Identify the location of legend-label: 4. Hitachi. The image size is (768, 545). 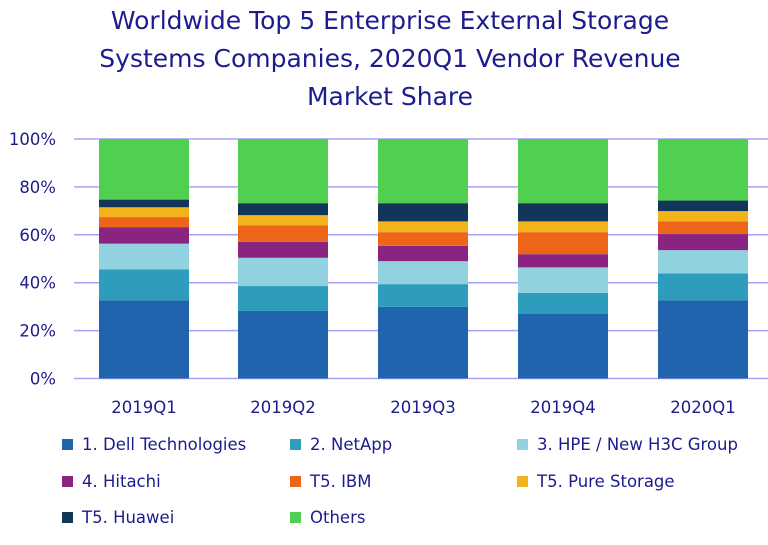
(121, 481).